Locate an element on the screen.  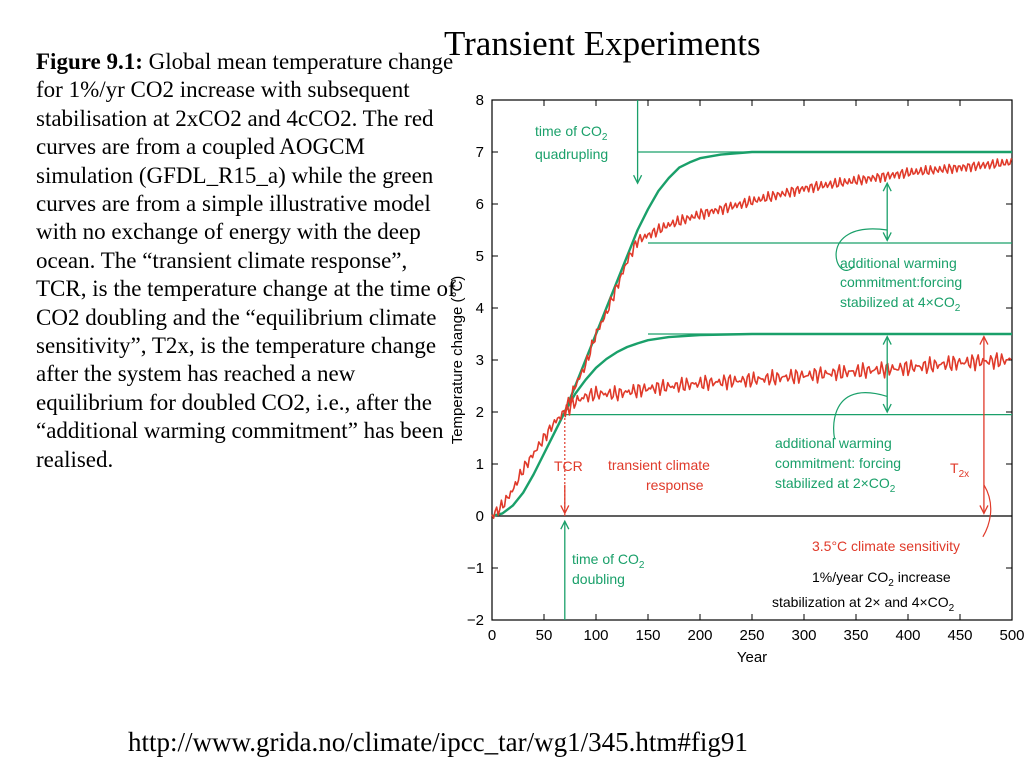
commitment-2x-arrow-tail is located at coordinates (887, 408).